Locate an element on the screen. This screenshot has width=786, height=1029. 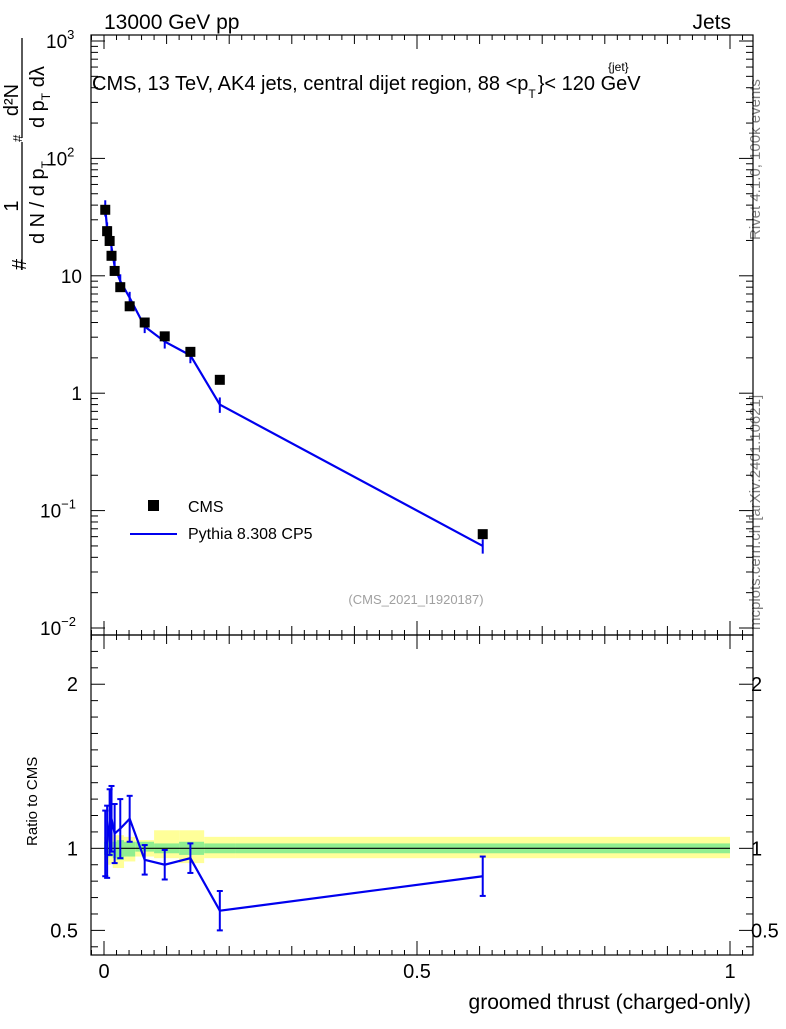
y-tick-label-main: 10 is located at coordinates (71, 277).